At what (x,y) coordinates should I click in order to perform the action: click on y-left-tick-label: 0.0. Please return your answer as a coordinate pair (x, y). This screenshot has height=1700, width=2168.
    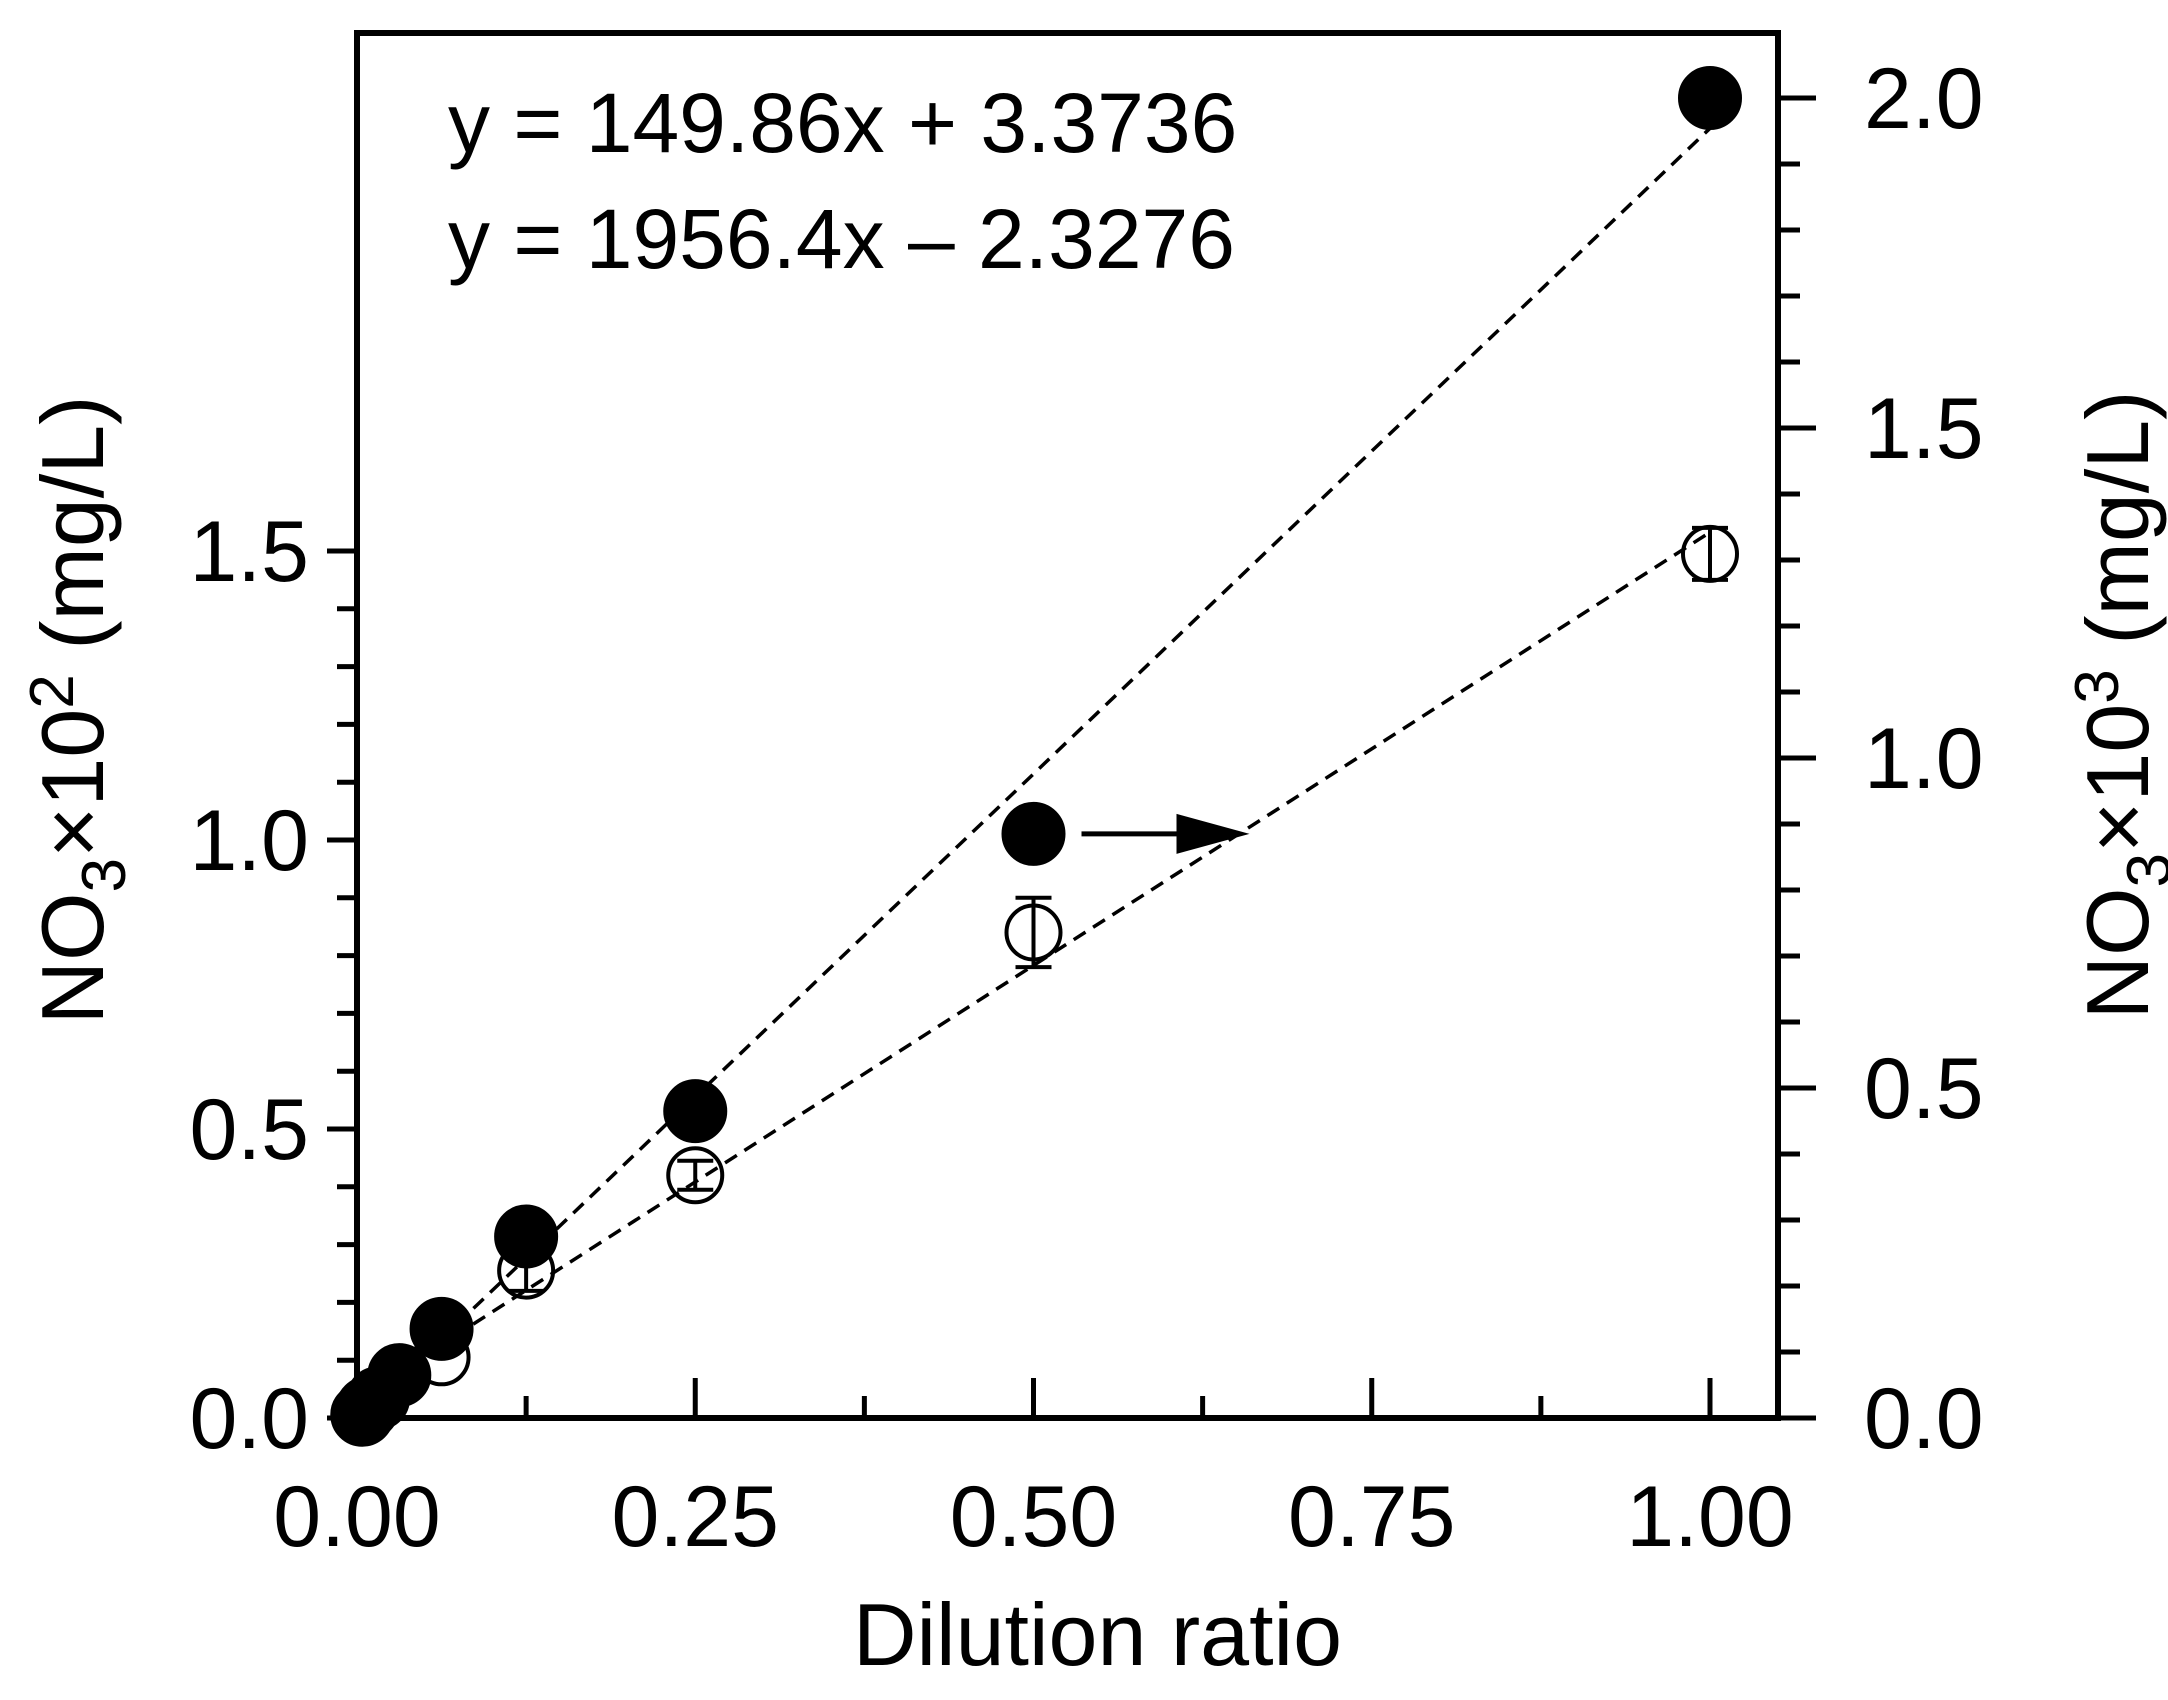
    Looking at the image, I should click on (249, 1419).